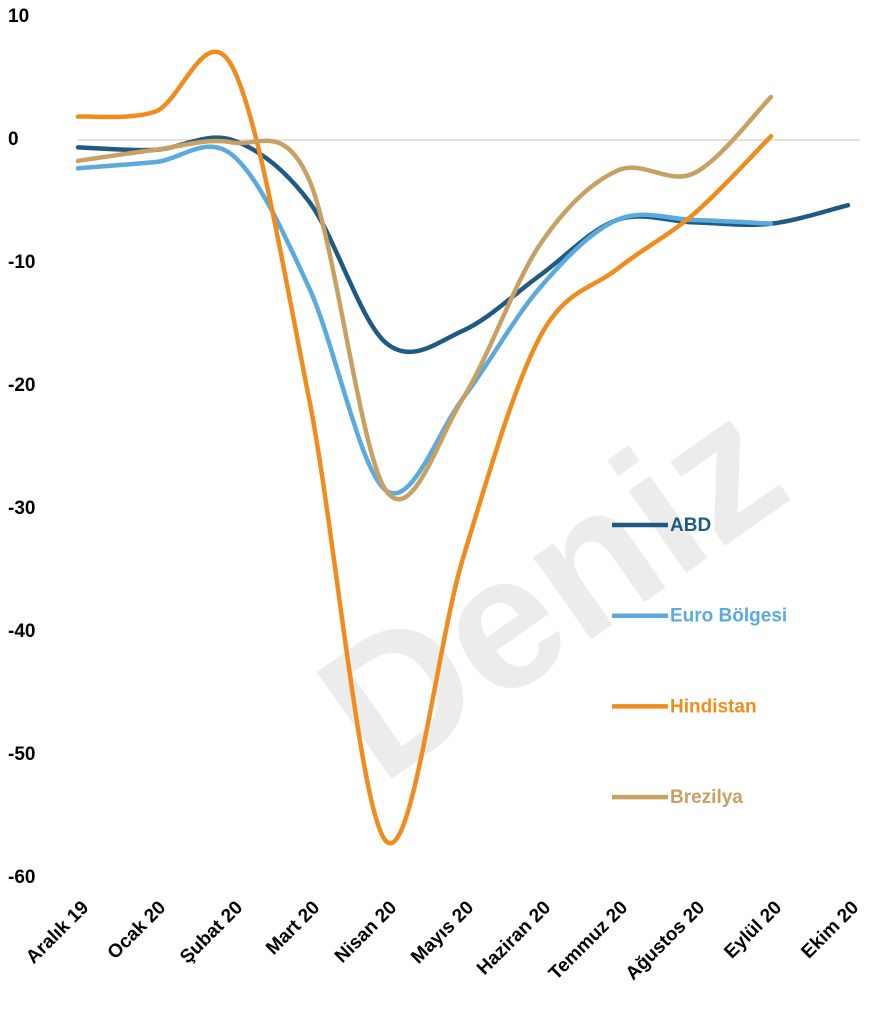 This screenshot has height=1017, width=879. I want to click on legend-label: ABD, so click(690, 525).